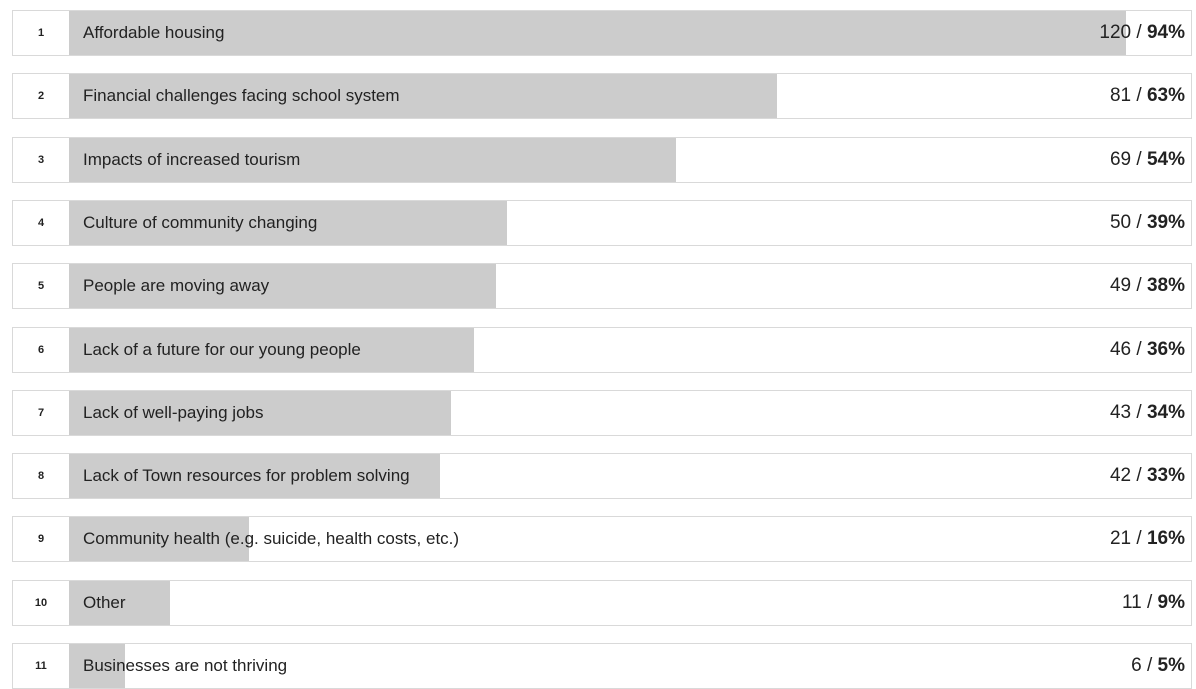 The height and width of the screenshot is (689, 1196). Describe the element at coordinates (192, 159) in the screenshot. I see `bar-label: Impacts of increased tourism` at that location.